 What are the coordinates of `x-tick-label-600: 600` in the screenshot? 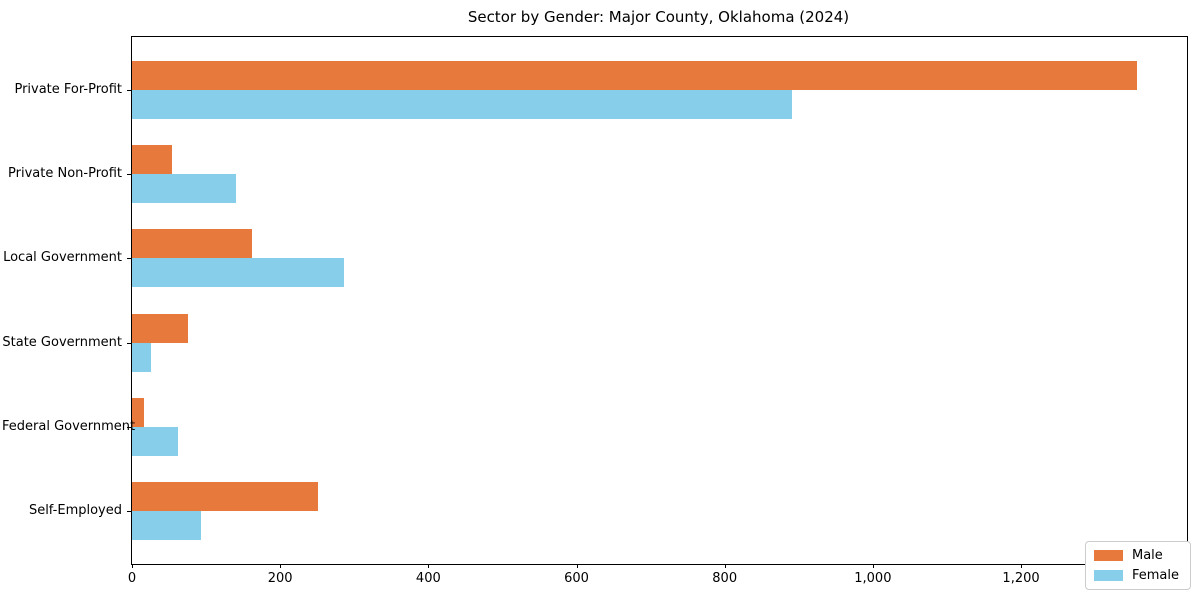 It's located at (576, 578).